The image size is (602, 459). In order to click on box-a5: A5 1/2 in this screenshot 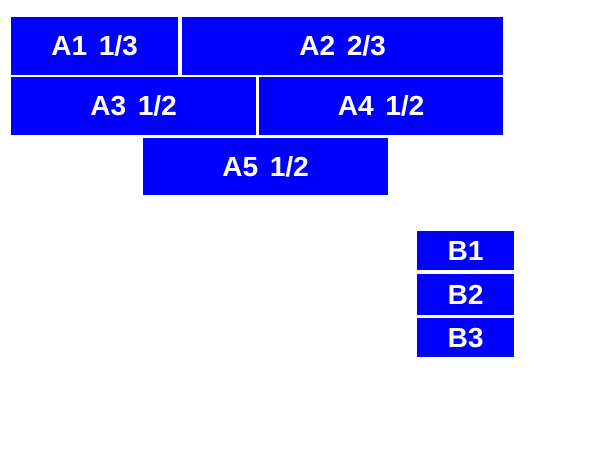, I will do `click(265, 166)`.